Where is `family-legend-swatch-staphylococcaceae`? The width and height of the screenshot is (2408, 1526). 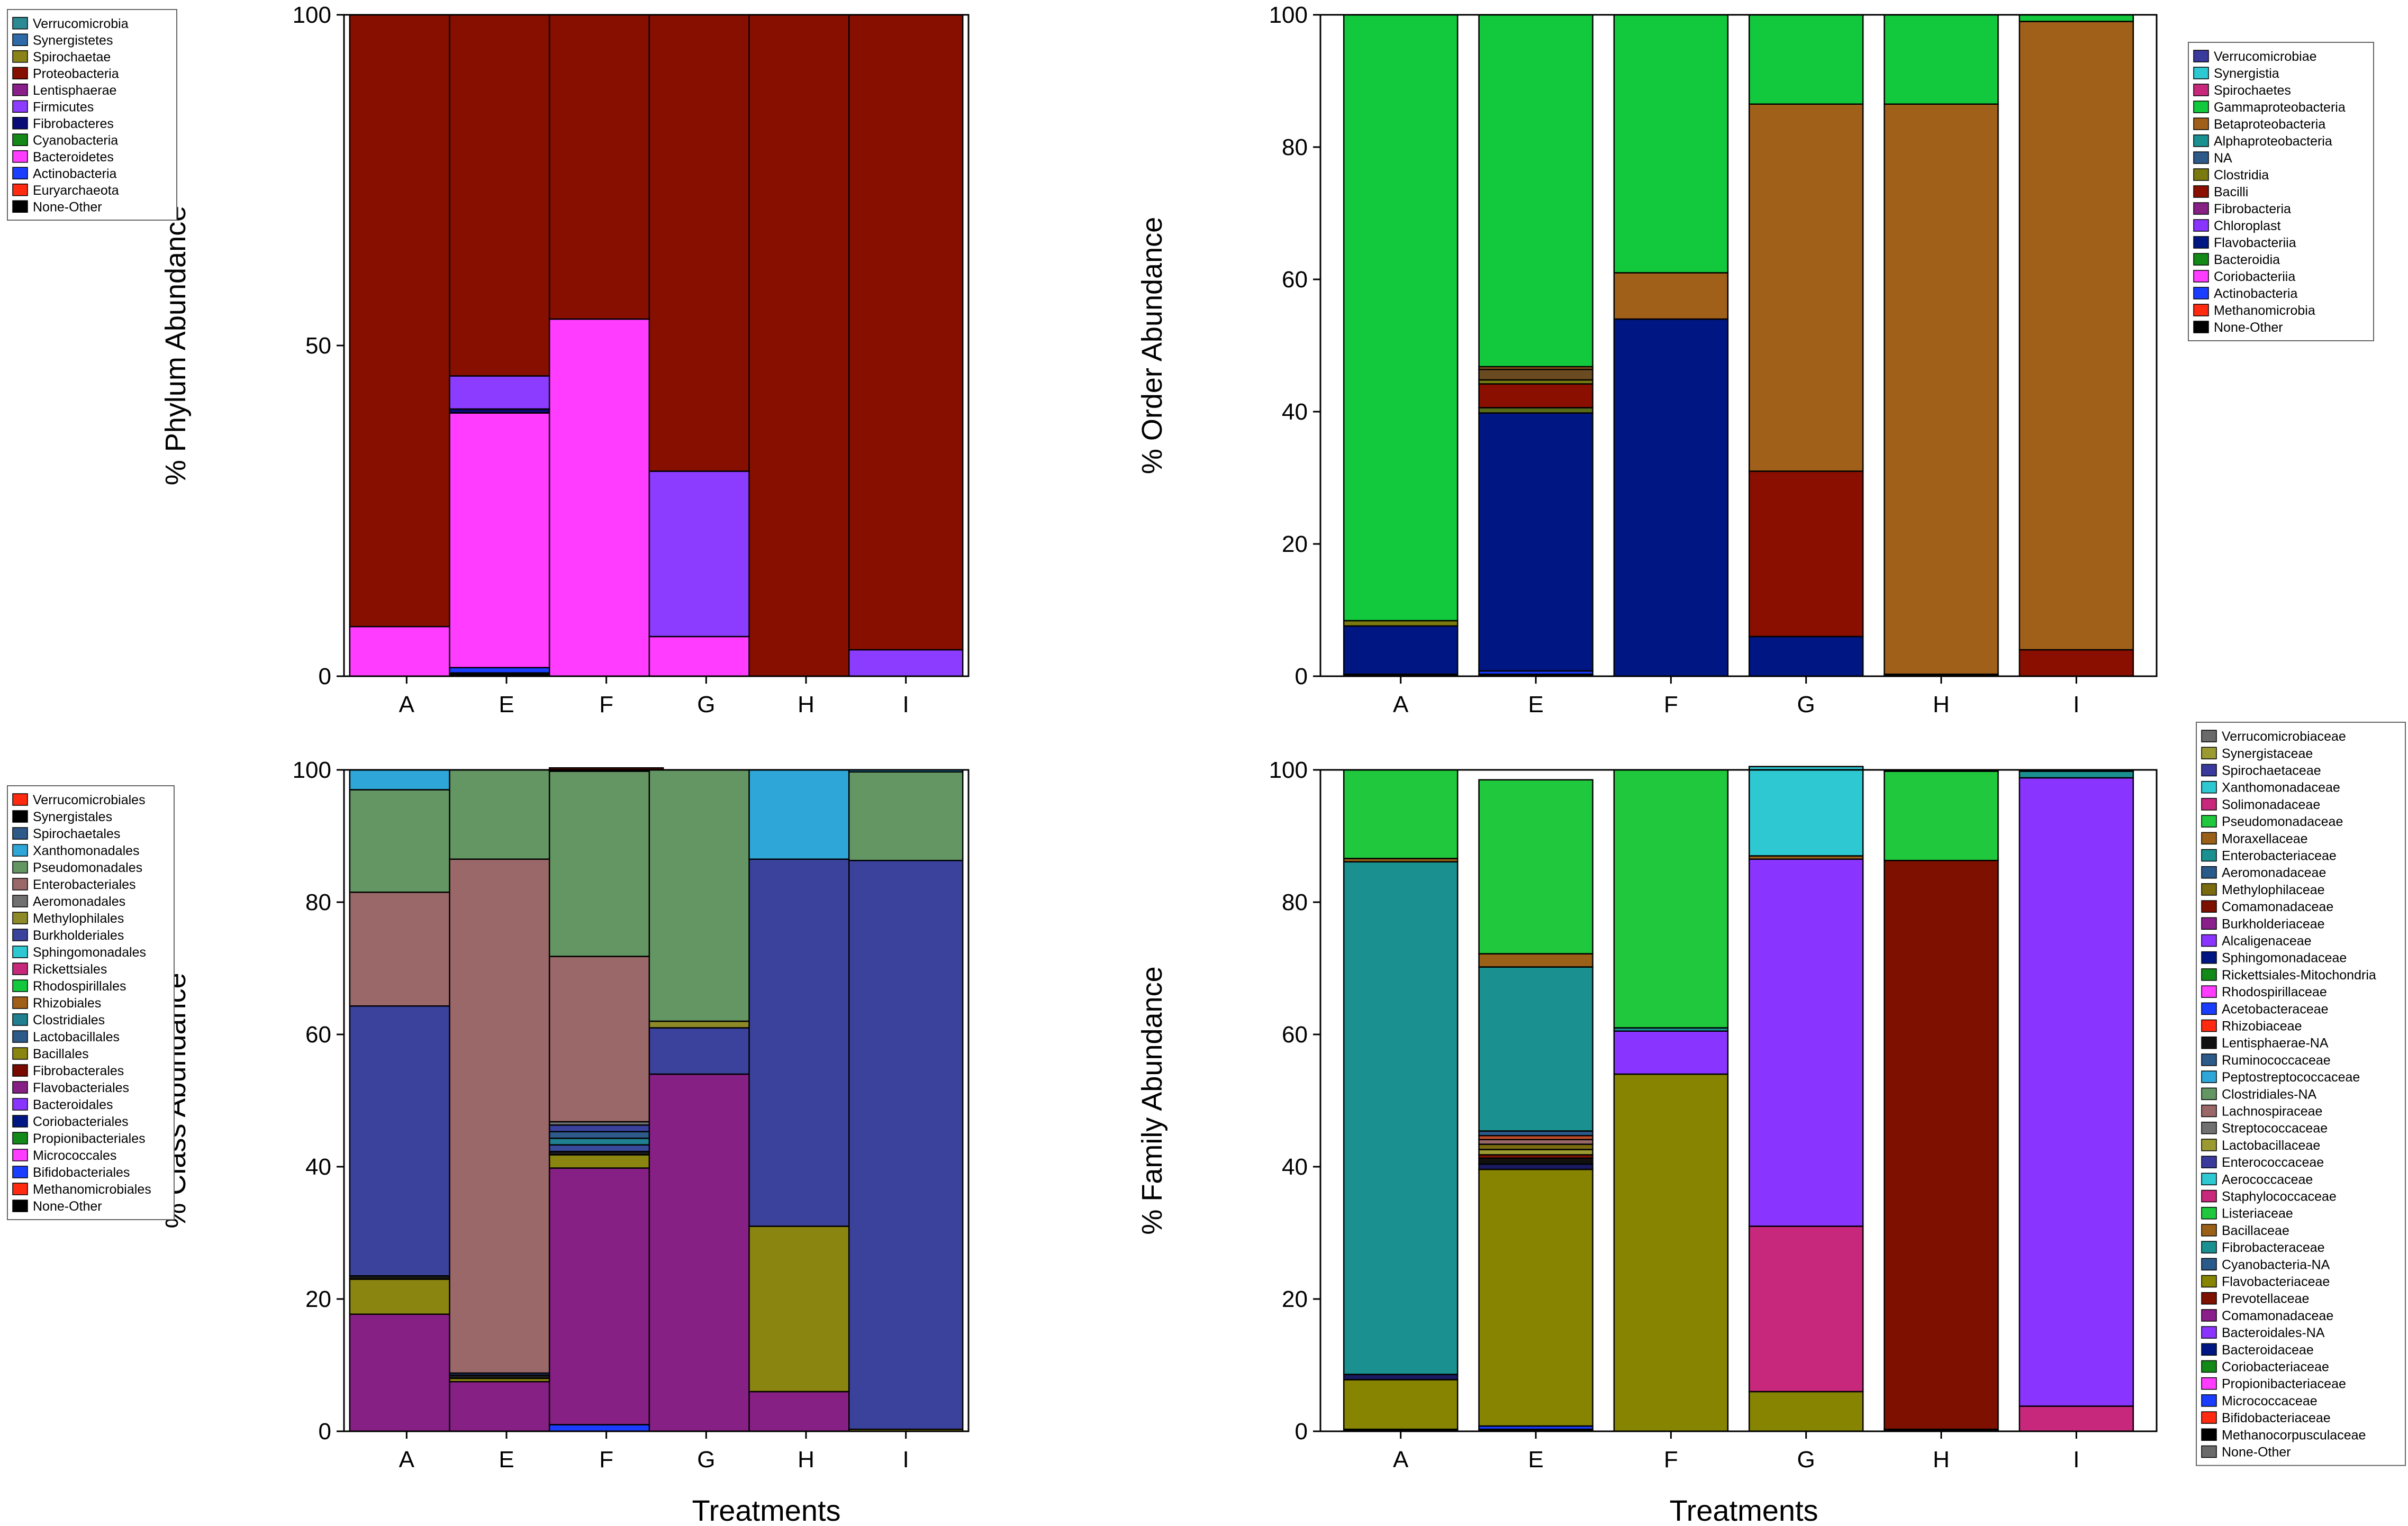
family-legend-swatch-staphylococcaceae is located at coordinates (2209, 1196).